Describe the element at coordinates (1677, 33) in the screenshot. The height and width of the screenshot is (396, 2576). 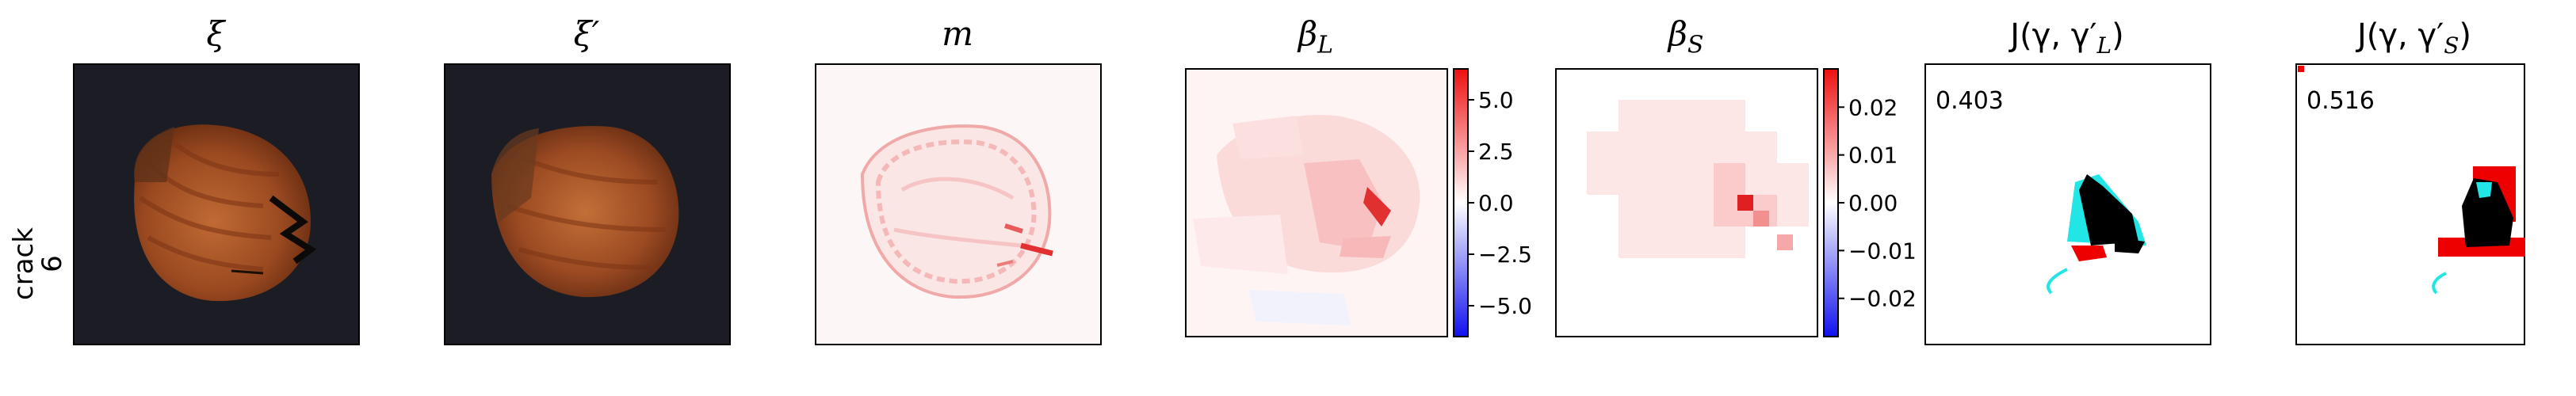
I see `panel-title-beta-S-main: β` at that location.